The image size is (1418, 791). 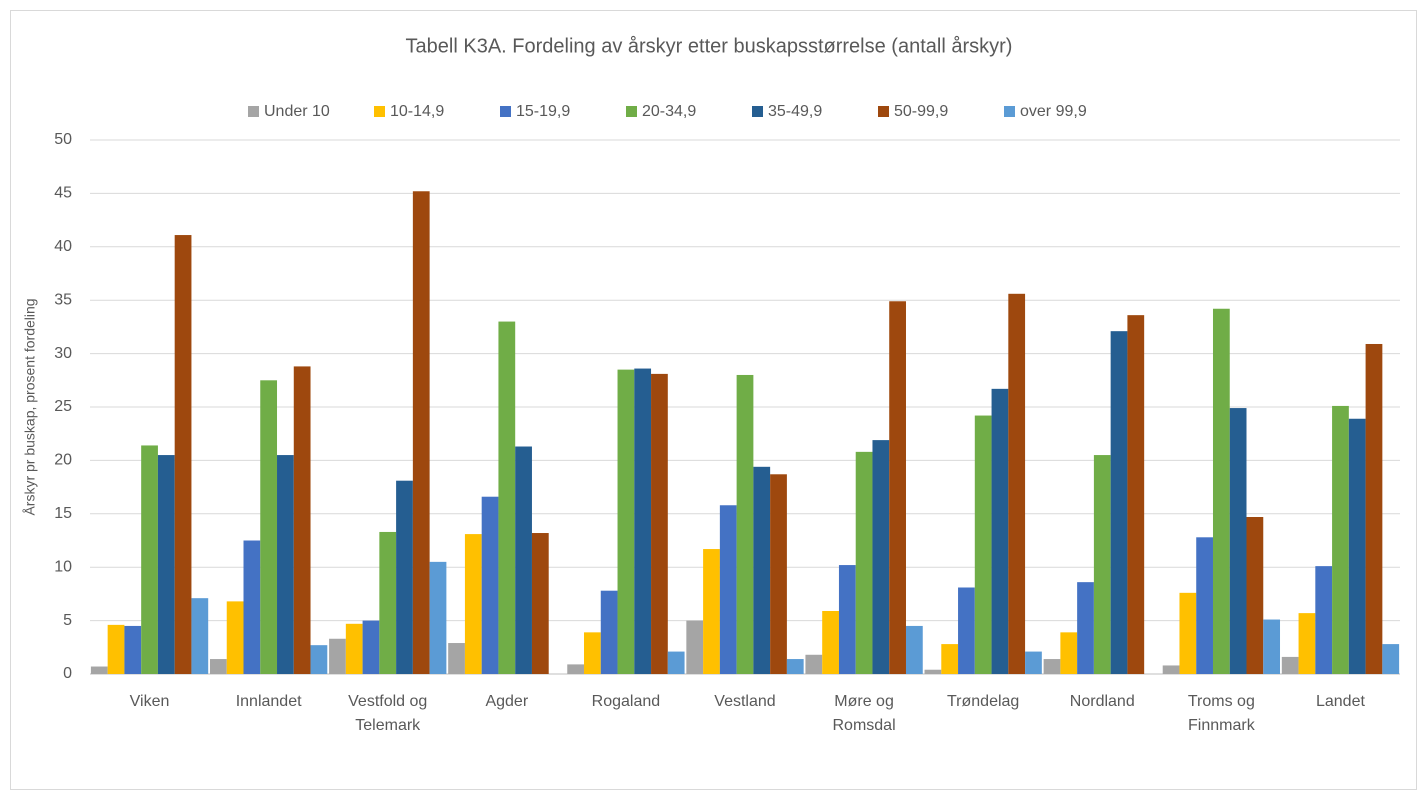 What do you see at coordinates (1340, 701) in the screenshot?
I see `x-tick-label: Landet` at bounding box center [1340, 701].